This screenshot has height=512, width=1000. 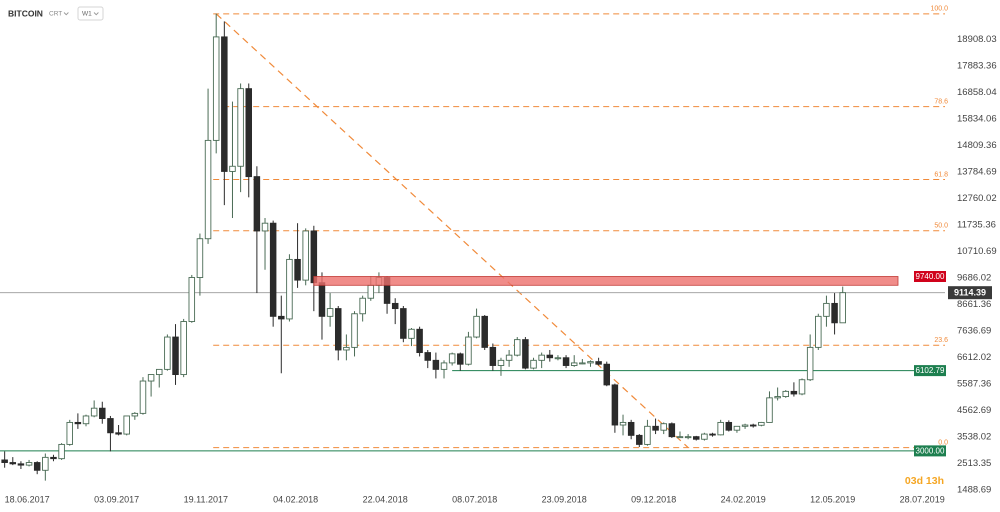 What do you see at coordinates (974, 410) in the screenshot?
I see `y-tick-label: 4562.69` at bounding box center [974, 410].